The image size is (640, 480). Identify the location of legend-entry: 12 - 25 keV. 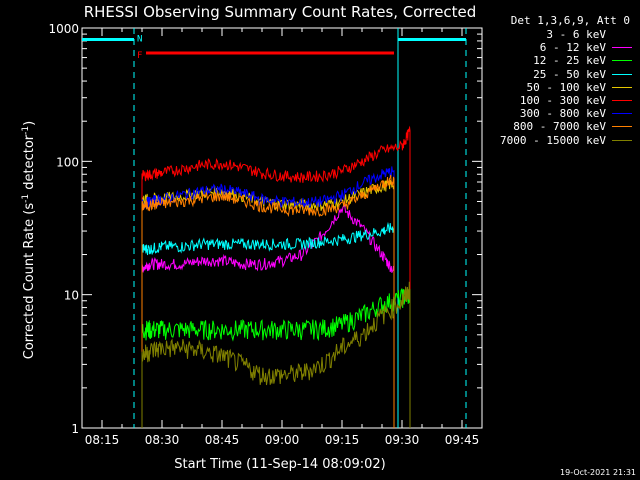
(582, 60).